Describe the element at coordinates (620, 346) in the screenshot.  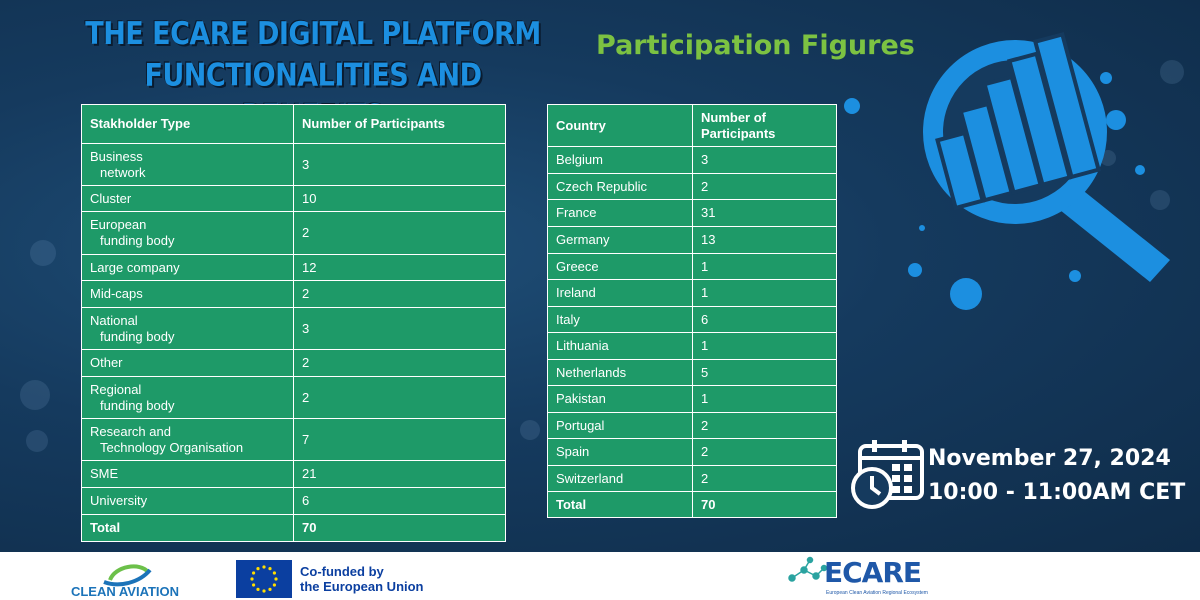
I see `country-cell: Lithuania` at that location.